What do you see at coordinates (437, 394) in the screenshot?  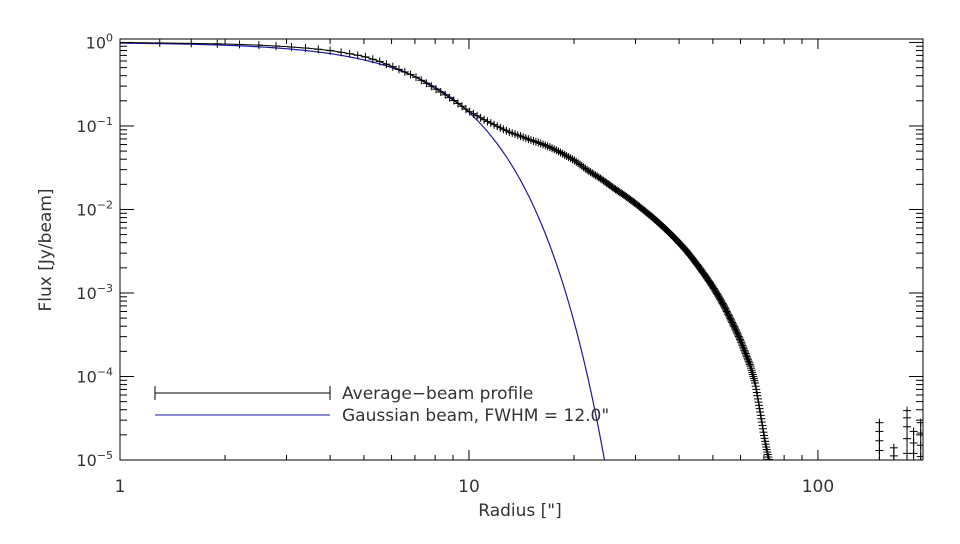 I see `legend-label-profile: Average−beam profile` at bounding box center [437, 394].